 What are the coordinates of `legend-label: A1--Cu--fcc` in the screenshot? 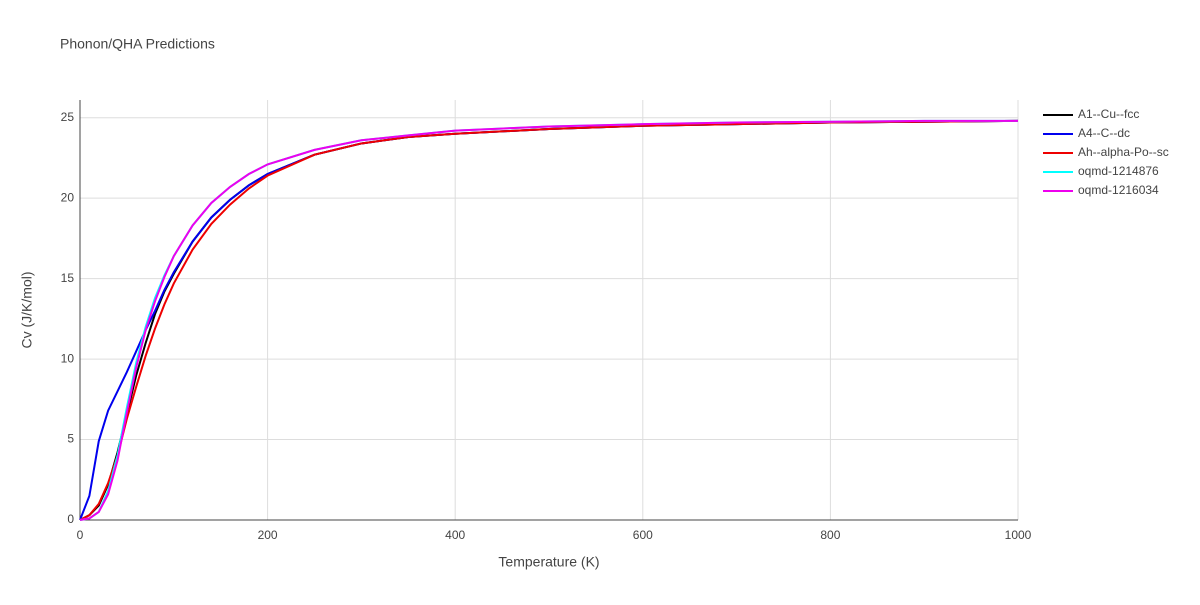 It's located at (1108, 114).